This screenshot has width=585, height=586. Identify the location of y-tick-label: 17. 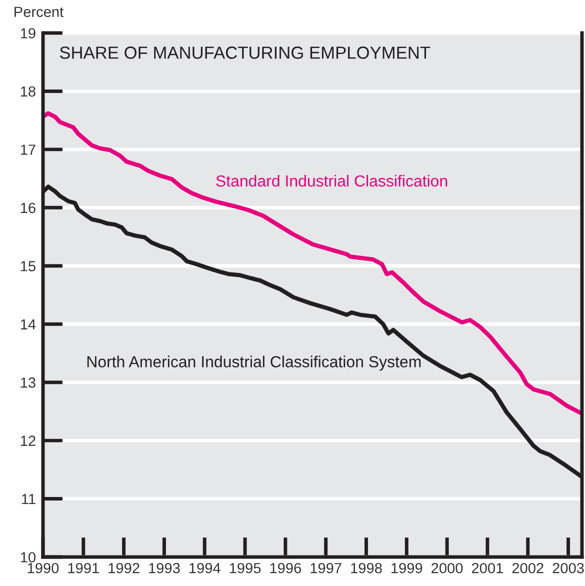
(28, 149).